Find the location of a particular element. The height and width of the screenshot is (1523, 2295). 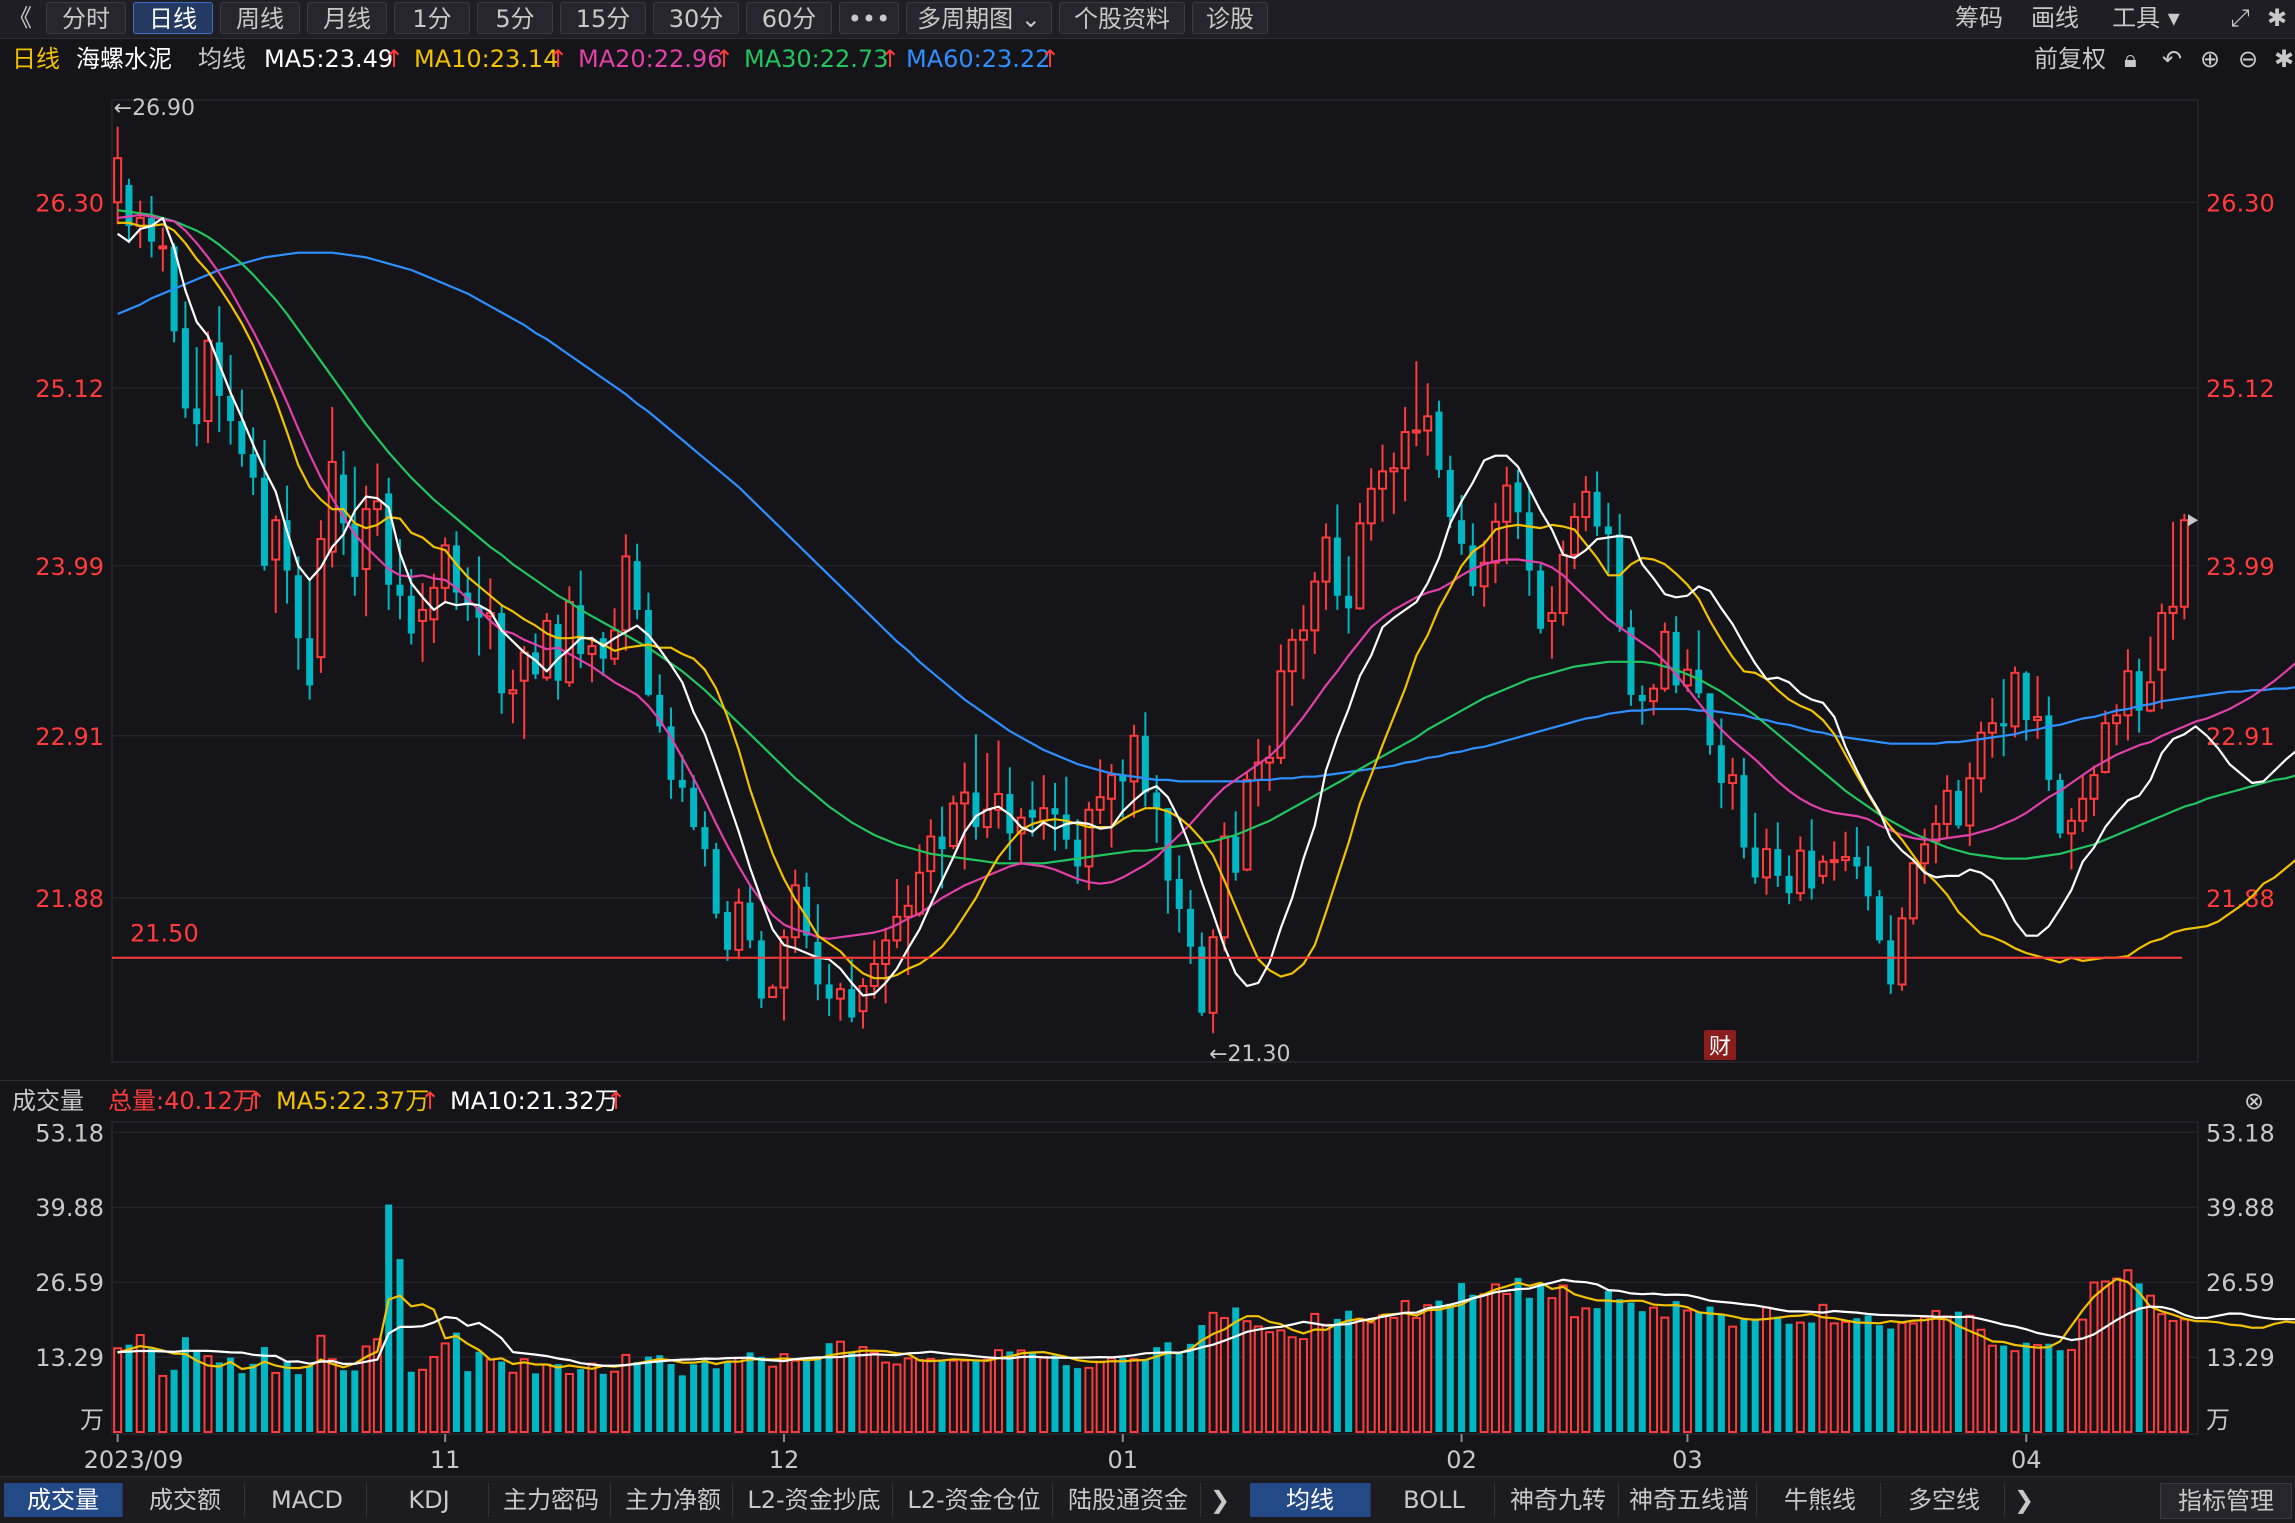

adjust-mode-button: 前复权 is located at coordinates (2070, 59).